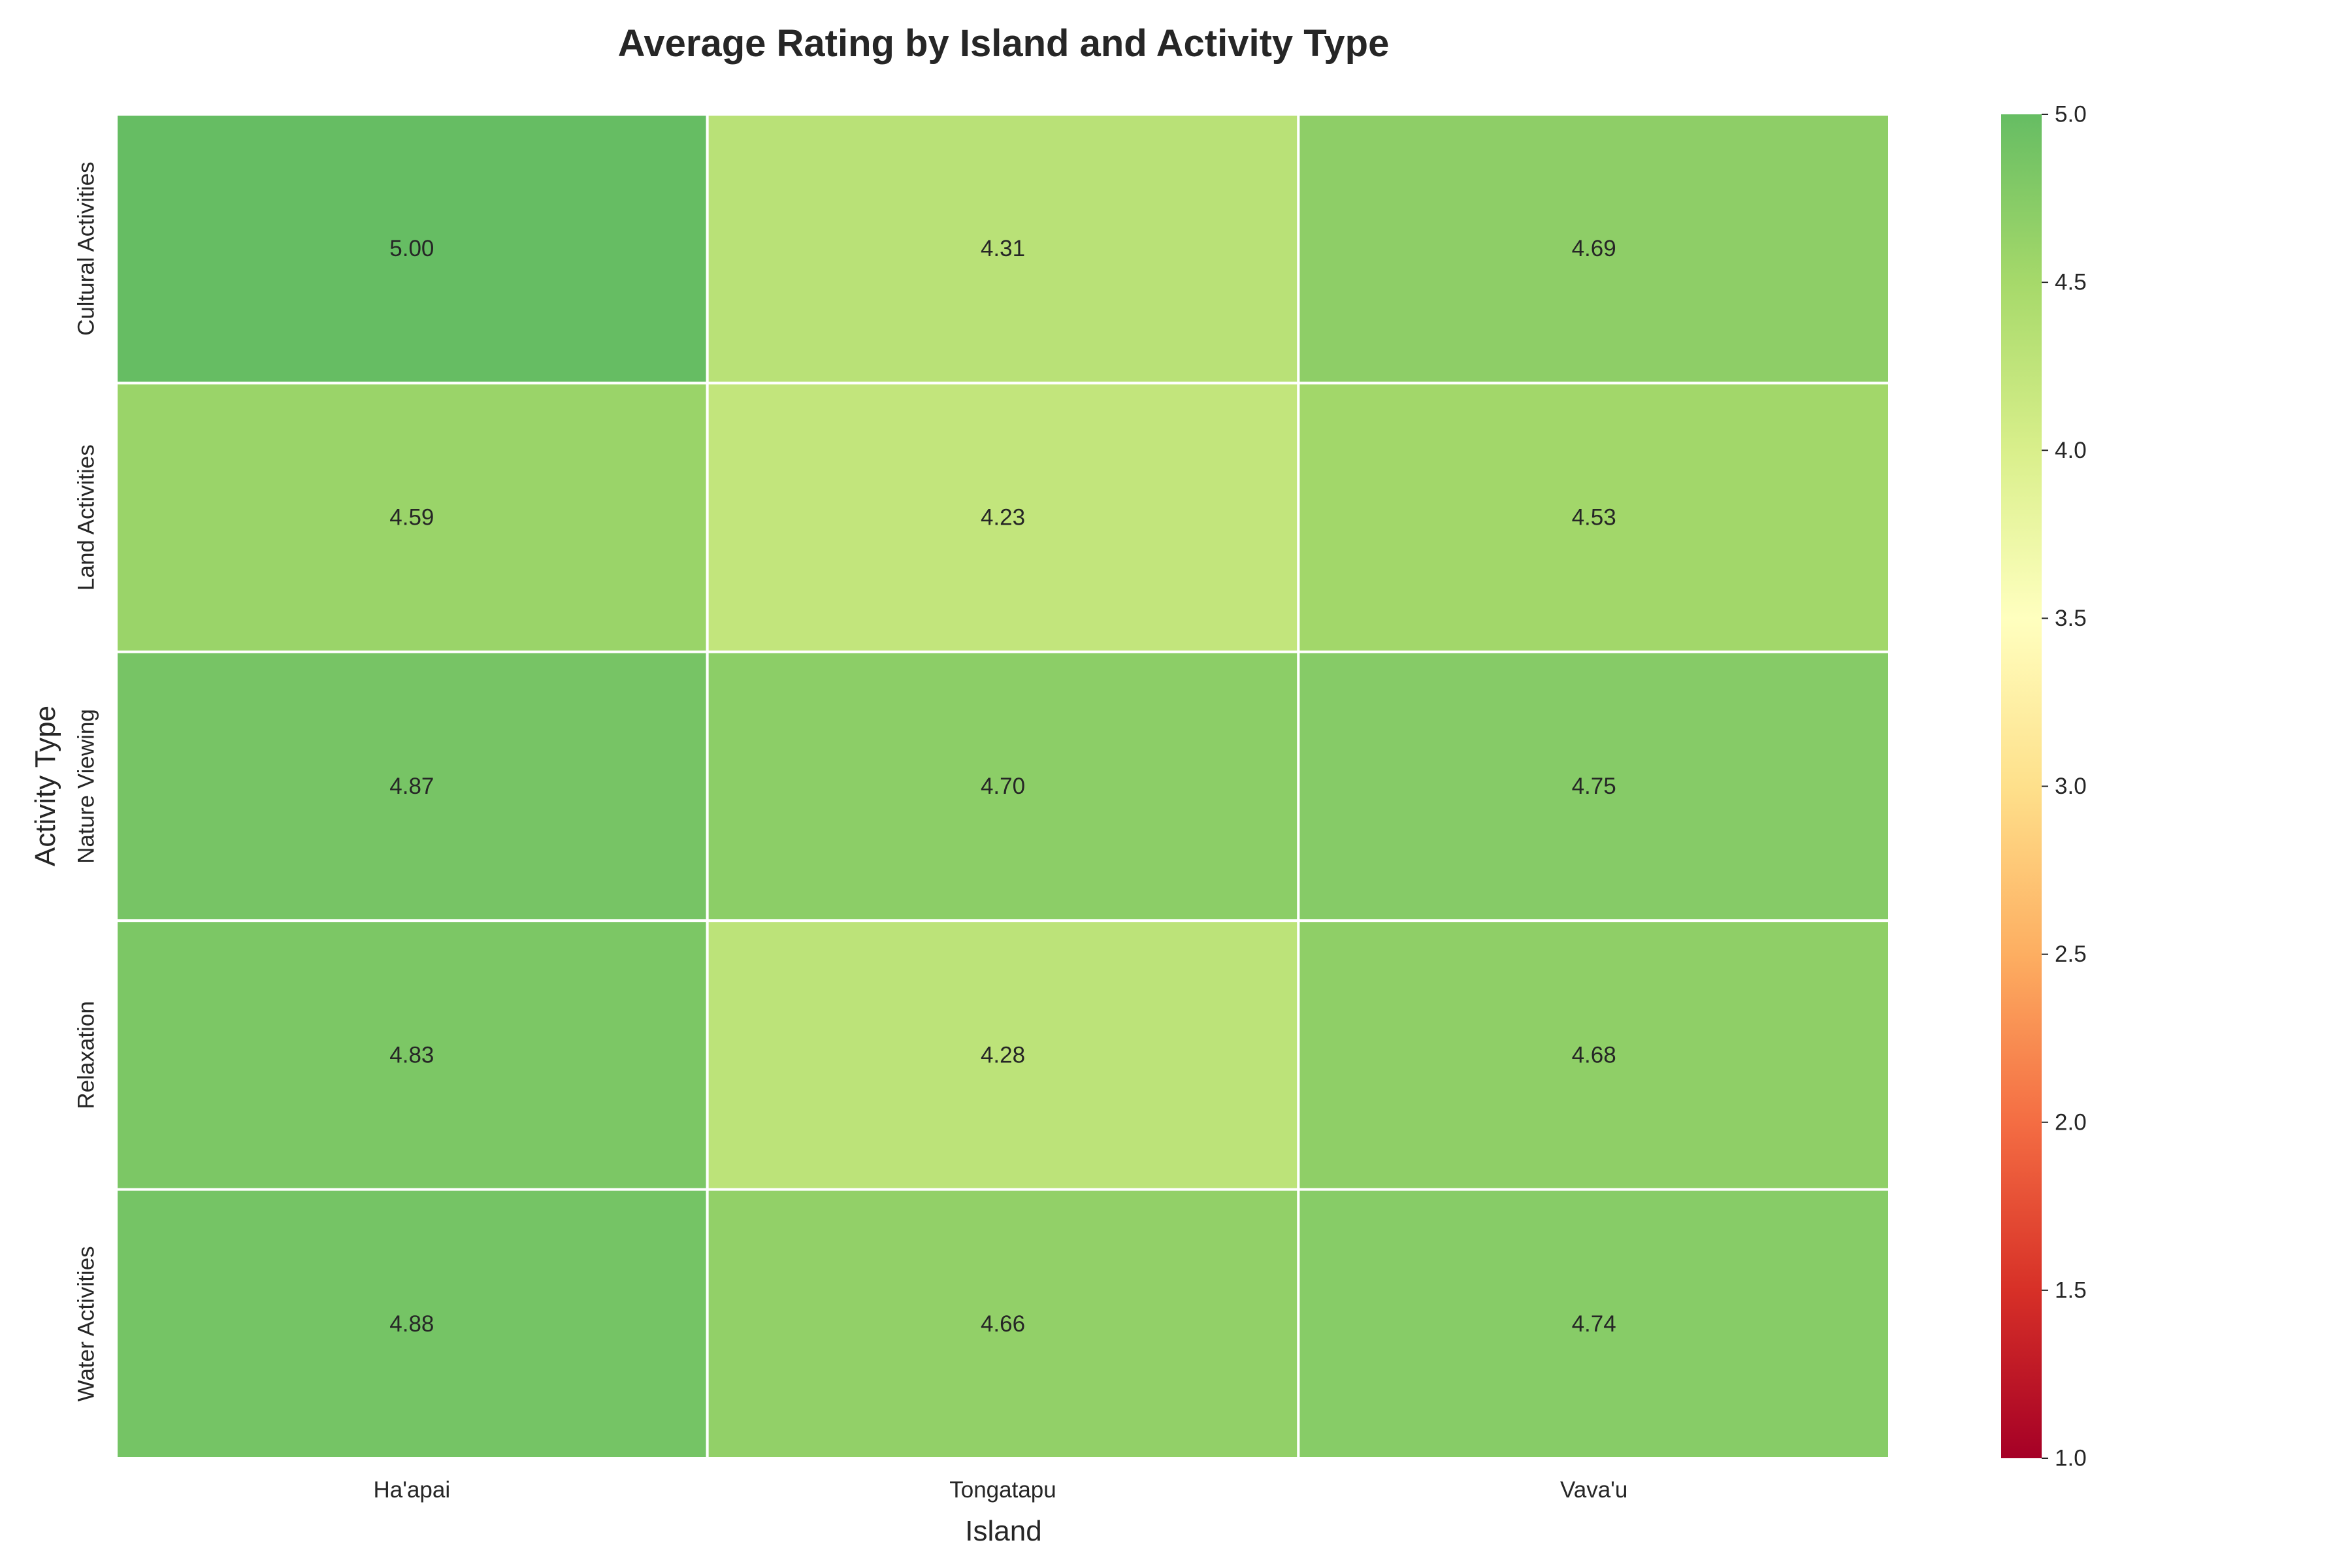 This screenshot has width=2352, height=1568. I want to click on cell-value-label: 4.70, so click(1003, 786).